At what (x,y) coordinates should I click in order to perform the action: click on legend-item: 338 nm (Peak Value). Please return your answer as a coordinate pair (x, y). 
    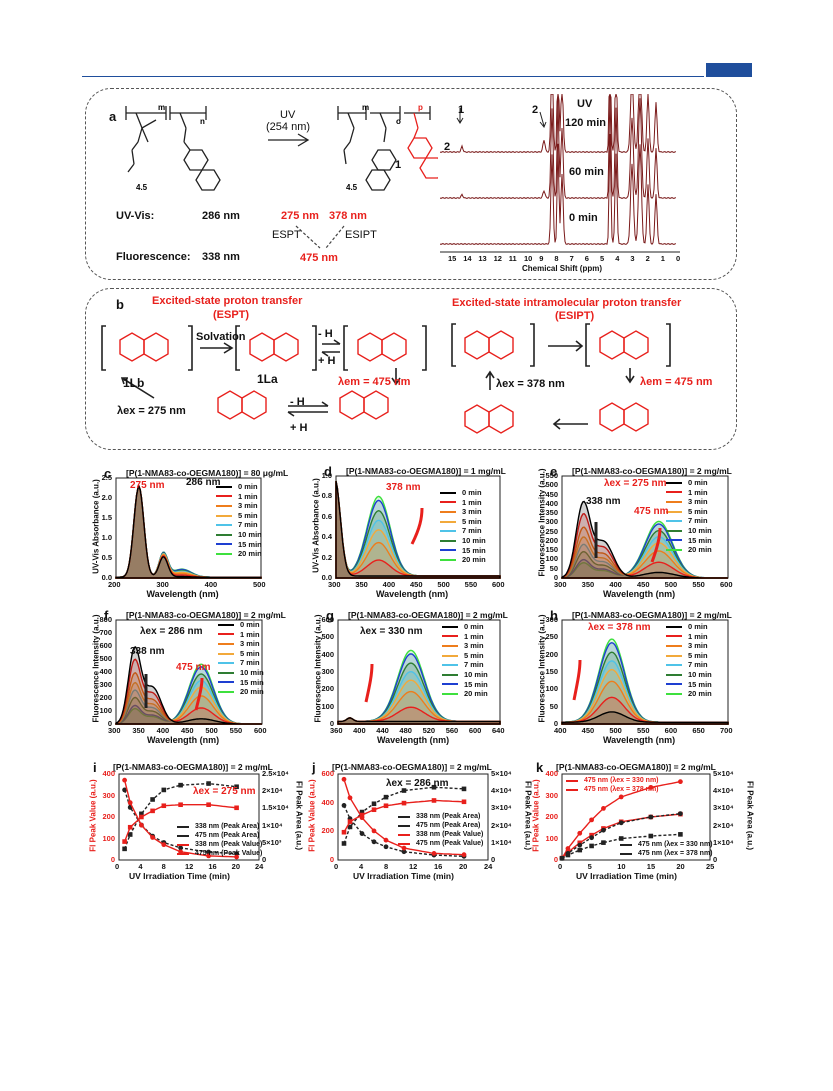
    Looking at the image, I should click on (440, 834).